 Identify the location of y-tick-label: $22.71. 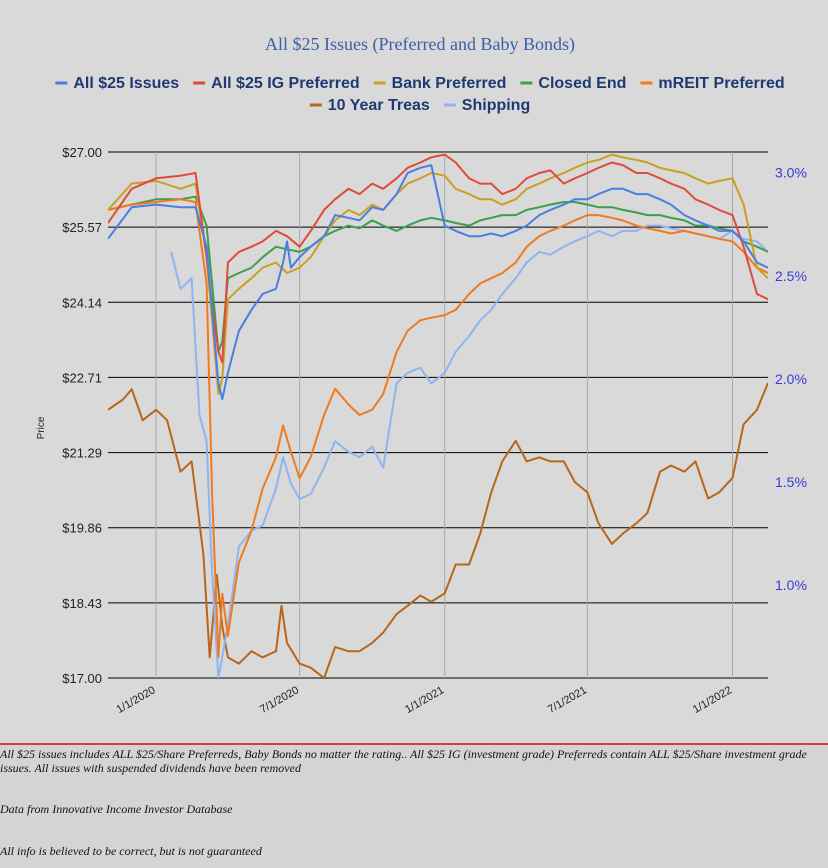
(82, 377).